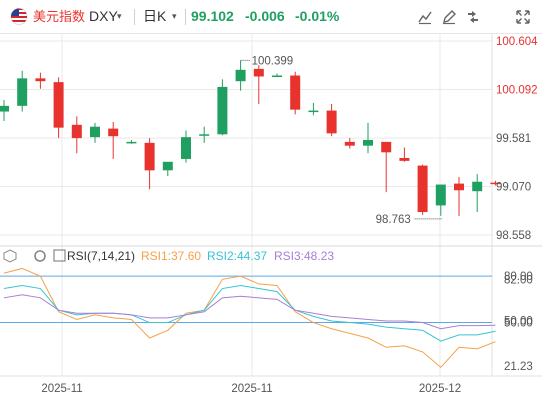 This screenshot has width=542, height=402. I want to click on symbol-name: 美元指数, so click(59, 16).